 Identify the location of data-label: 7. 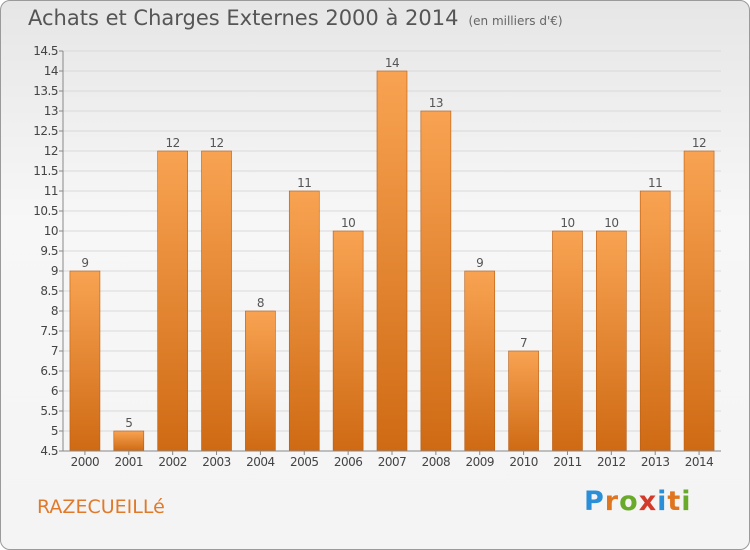
(523, 343).